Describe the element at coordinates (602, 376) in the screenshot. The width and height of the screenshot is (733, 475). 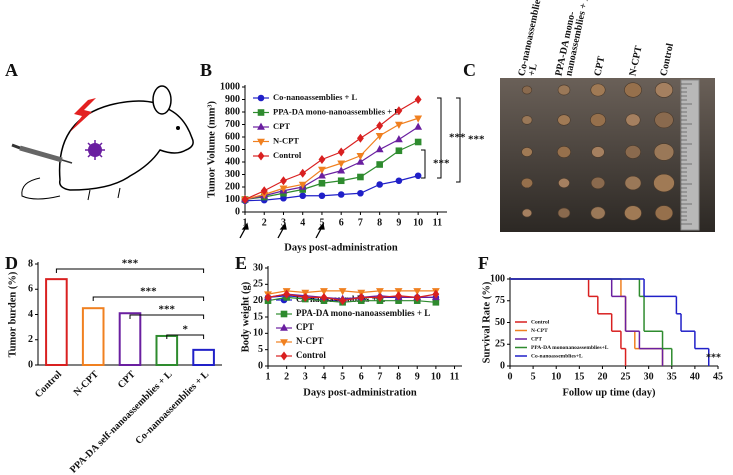
I see `x-tick-label: 20` at that location.